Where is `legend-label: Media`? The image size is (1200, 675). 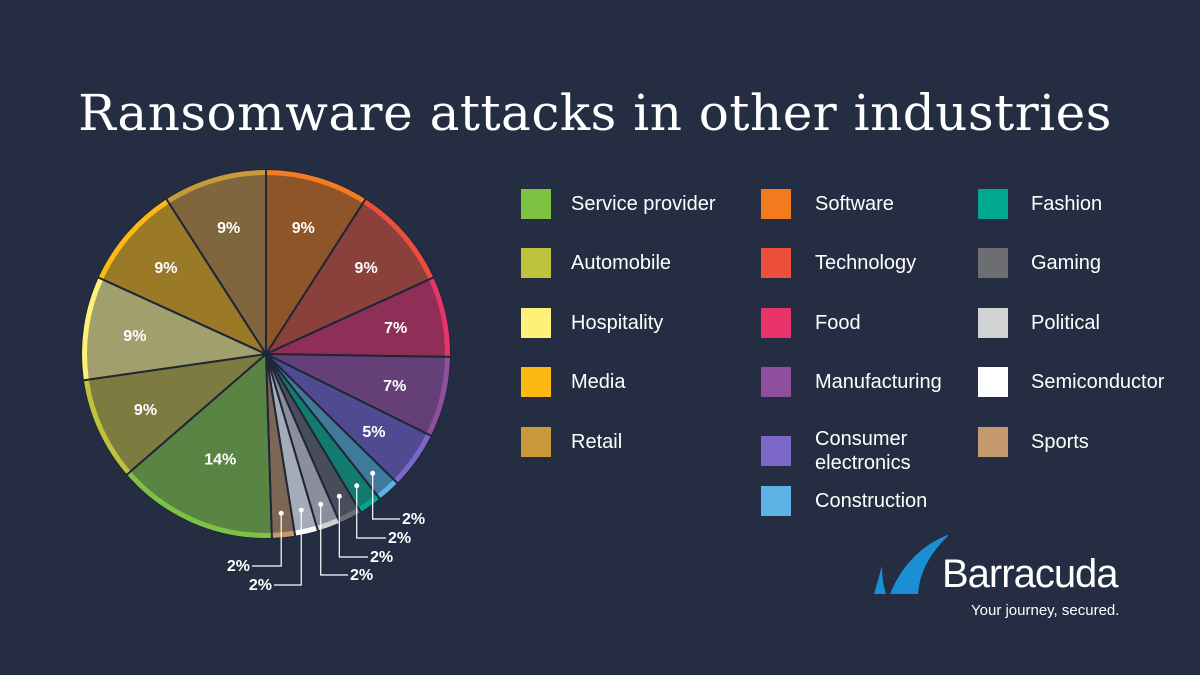 legend-label: Media is located at coordinates (598, 382).